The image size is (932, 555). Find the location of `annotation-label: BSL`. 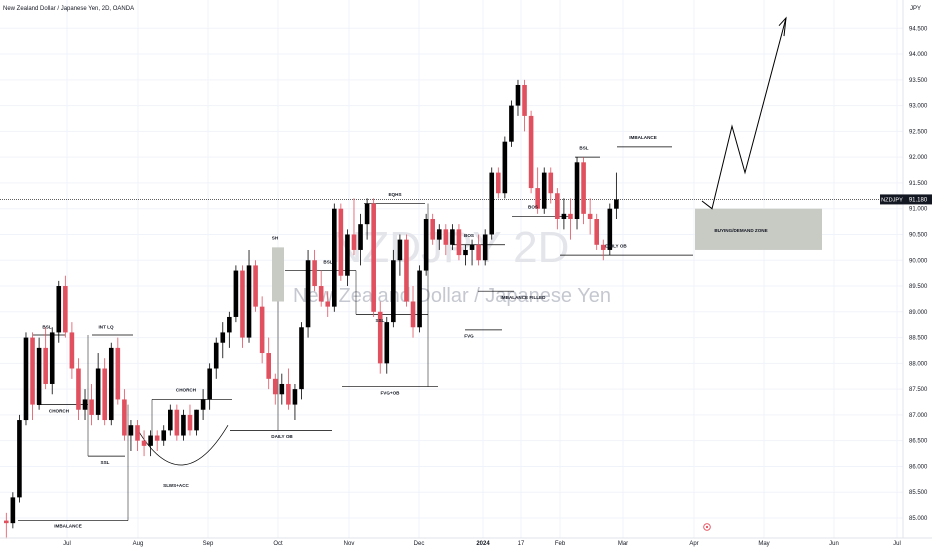

annotation-label: BSL is located at coordinates (46, 326).